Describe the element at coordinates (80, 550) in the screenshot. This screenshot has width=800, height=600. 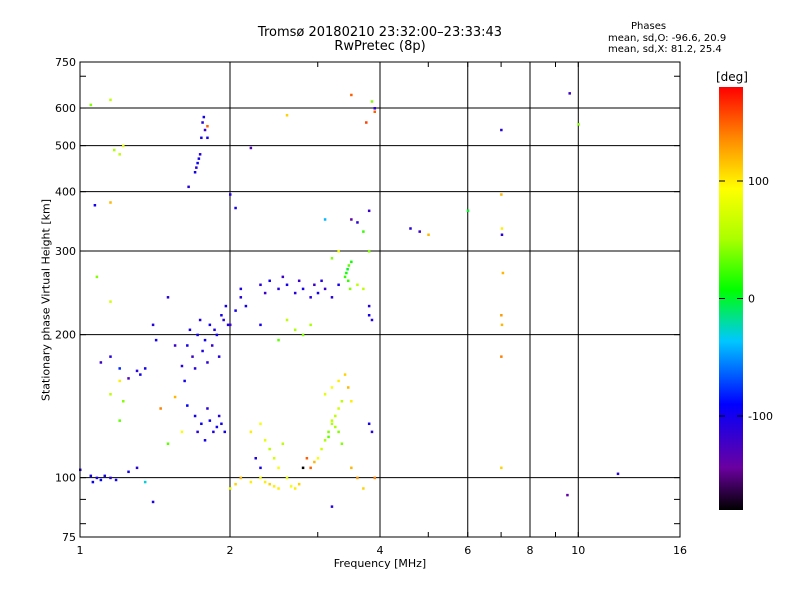
I see `x-tick-label: 1` at that location.